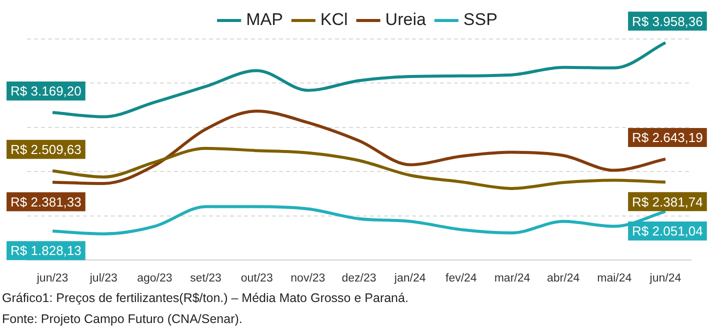 The width and height of the screenshot is (719, 330). I want to click on x-tick-label: nov/23, so click(308, 278).